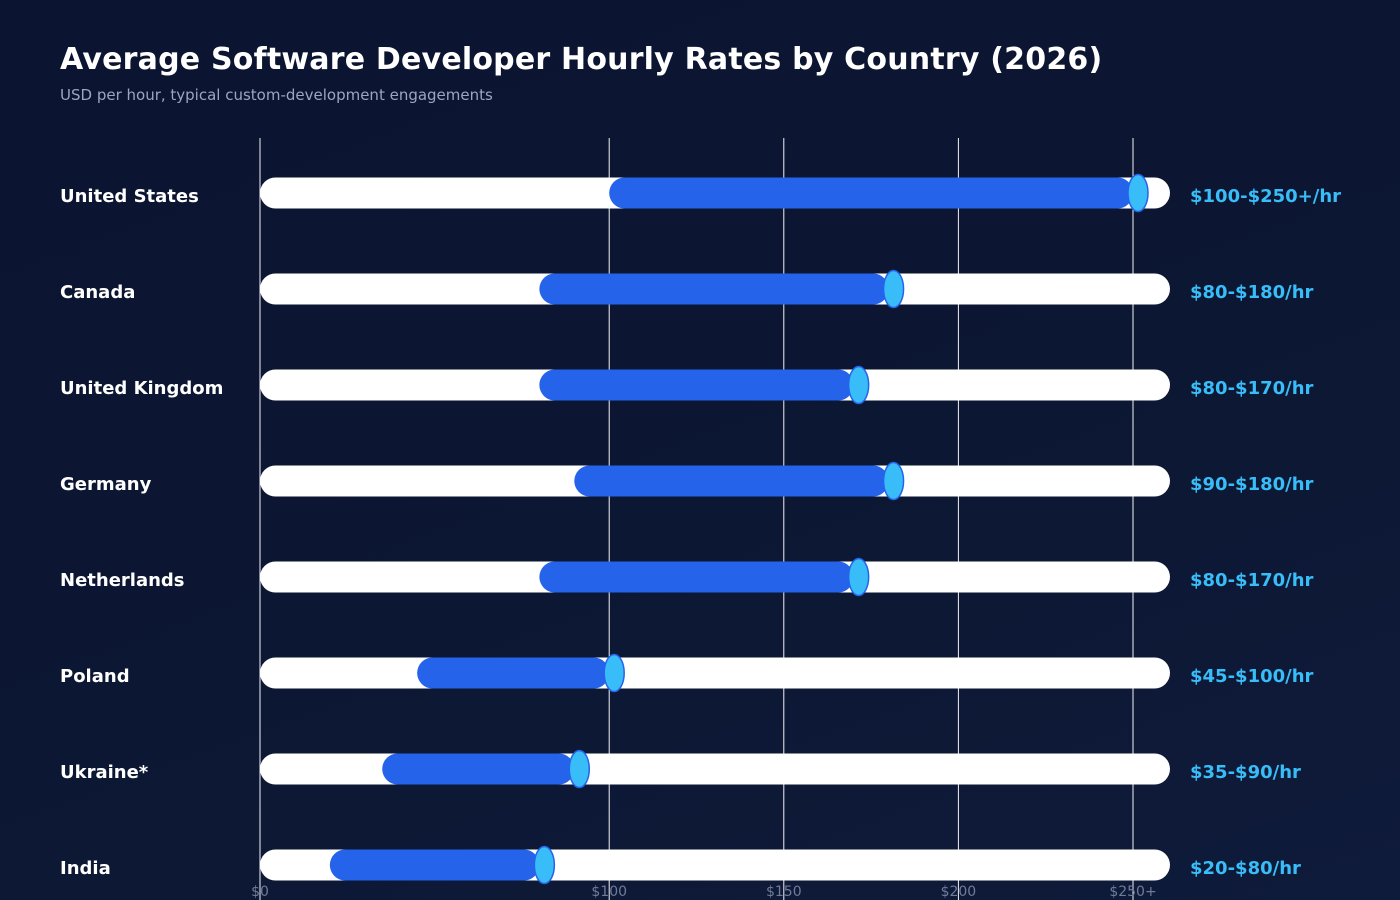  What do you see at coordinates (1265, 196) in the screenshot?
I see `range-value-label: $100-$250+/hr` at bounding box center [1265, 196].